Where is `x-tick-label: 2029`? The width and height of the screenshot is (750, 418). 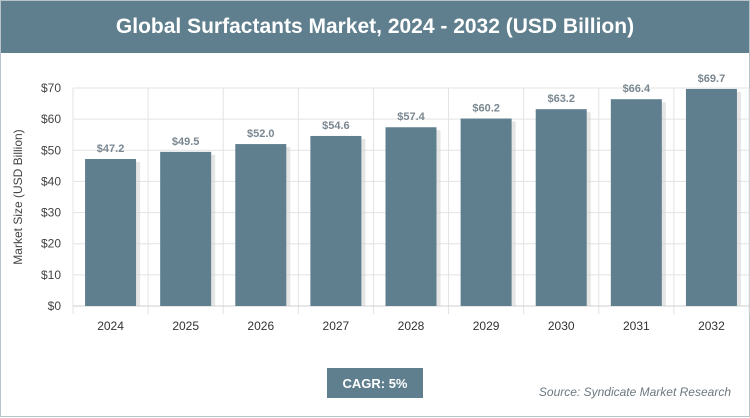
x-tick-label: 2029 is located at coordinates (486, 326).